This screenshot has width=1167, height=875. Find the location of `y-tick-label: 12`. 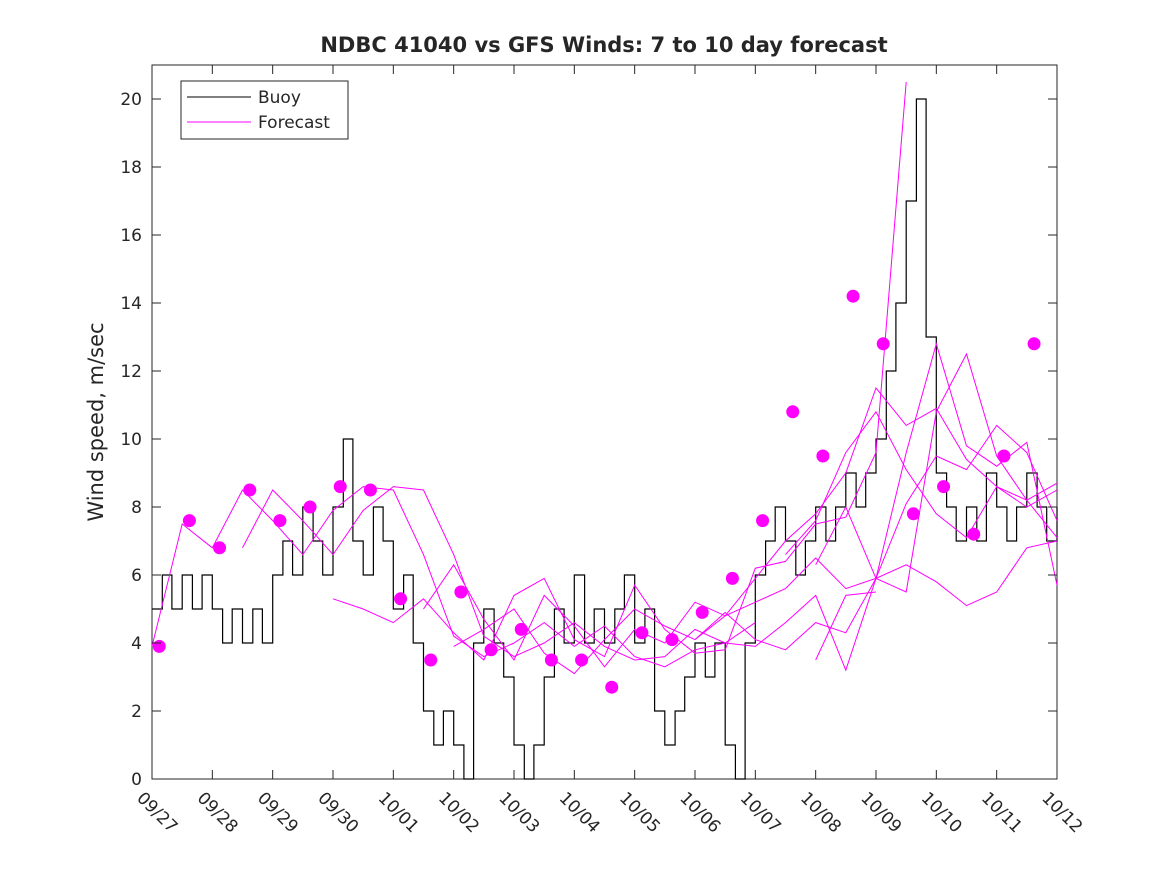

y-tick-label: 12 is located at coordinates (131, 372).